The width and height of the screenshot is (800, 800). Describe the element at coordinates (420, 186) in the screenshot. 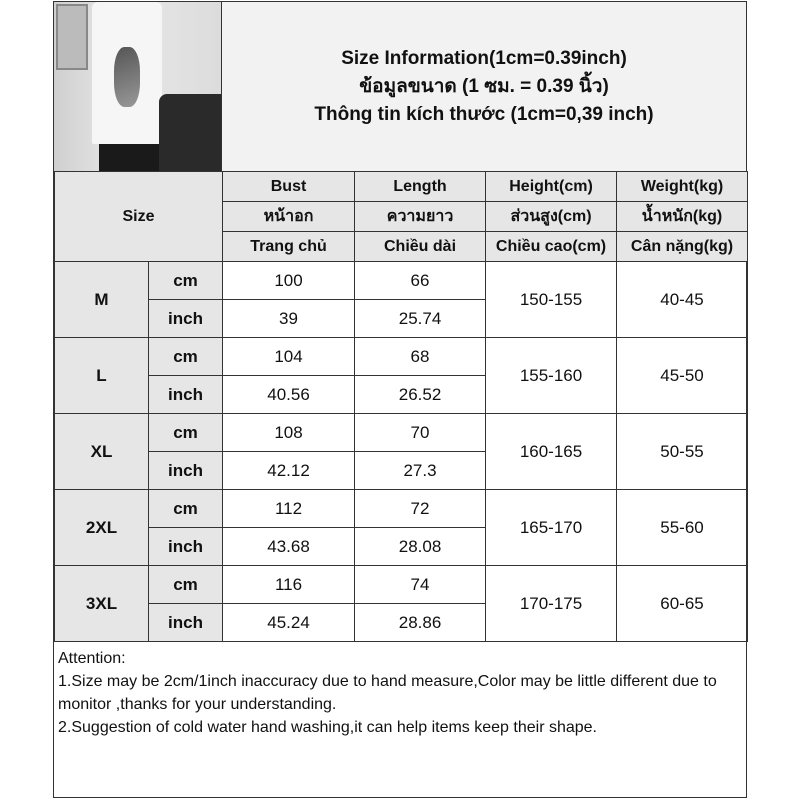

I see `column-header: Length` at that location.